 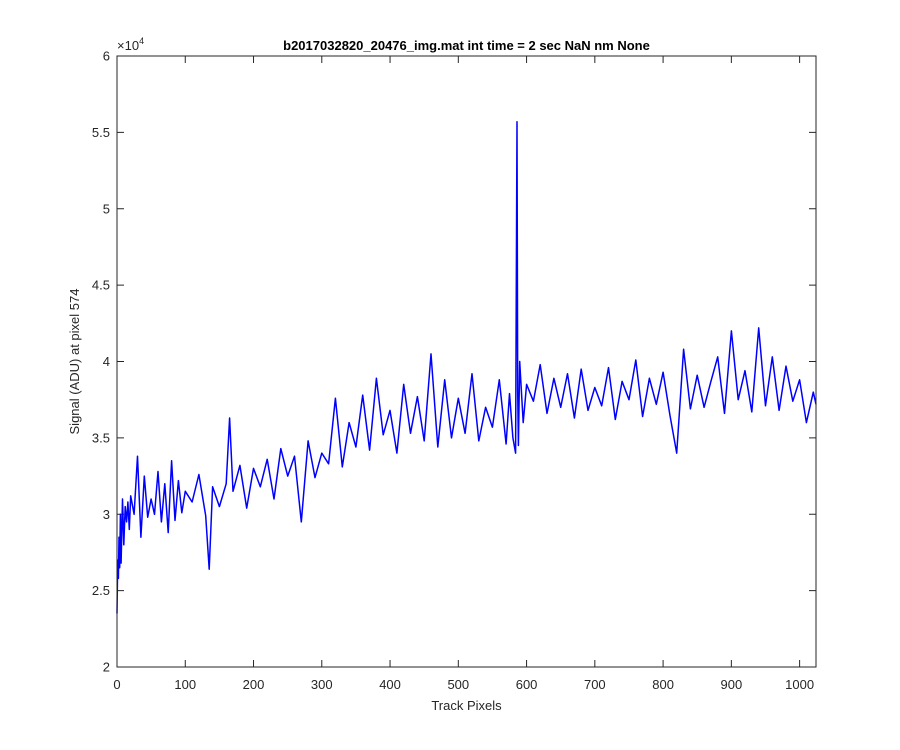 I want to click on y-tick-label: 4, so click(x=106, y=361).